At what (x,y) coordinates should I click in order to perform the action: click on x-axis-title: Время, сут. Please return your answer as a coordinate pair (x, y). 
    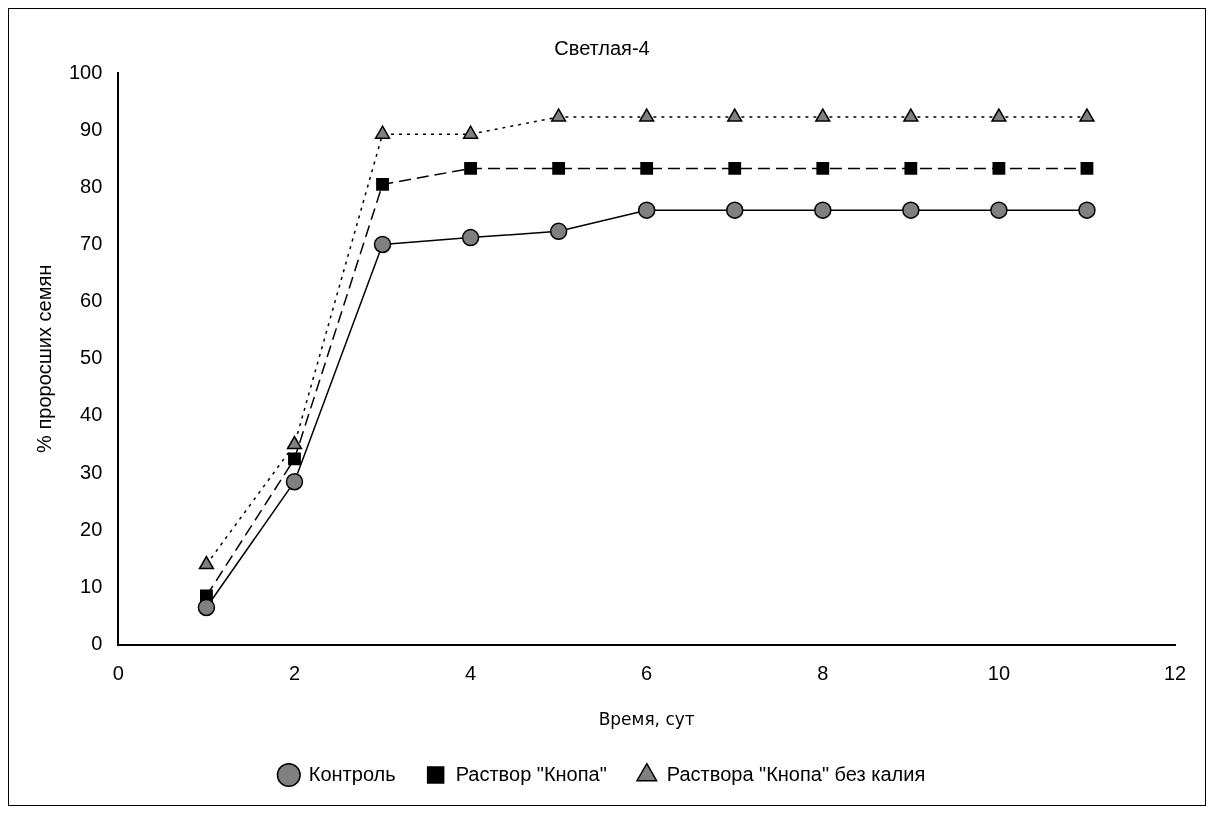
    Looking at the image, I should click on (646, 719).